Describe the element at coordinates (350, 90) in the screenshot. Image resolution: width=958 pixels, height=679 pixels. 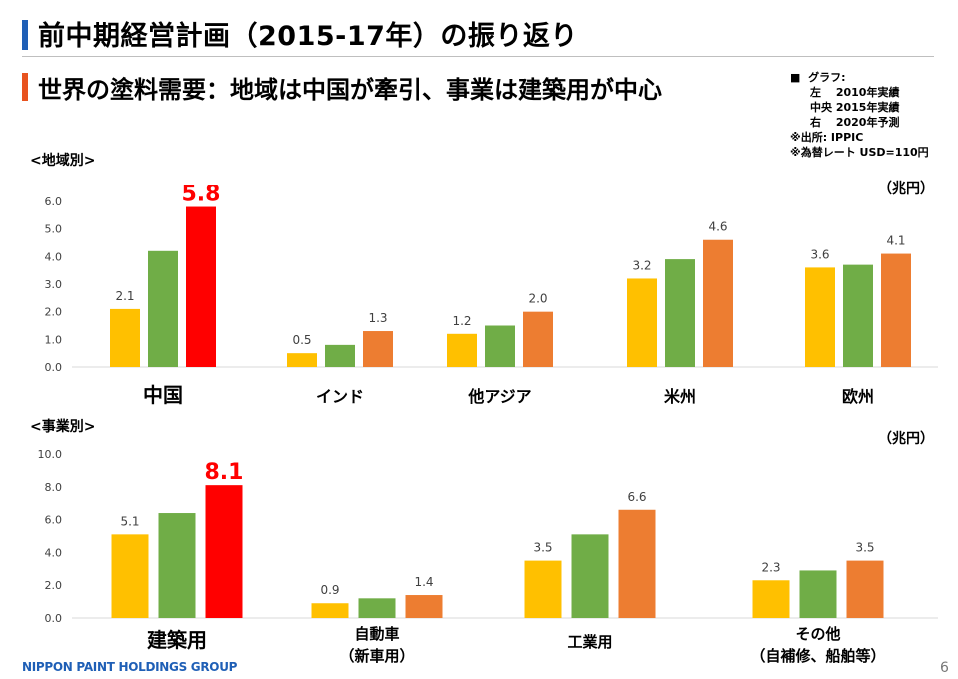
I see `page-subtitle: 世界の塗料需要：地域は中国が牽引、事業は建築用が中心` at that location.